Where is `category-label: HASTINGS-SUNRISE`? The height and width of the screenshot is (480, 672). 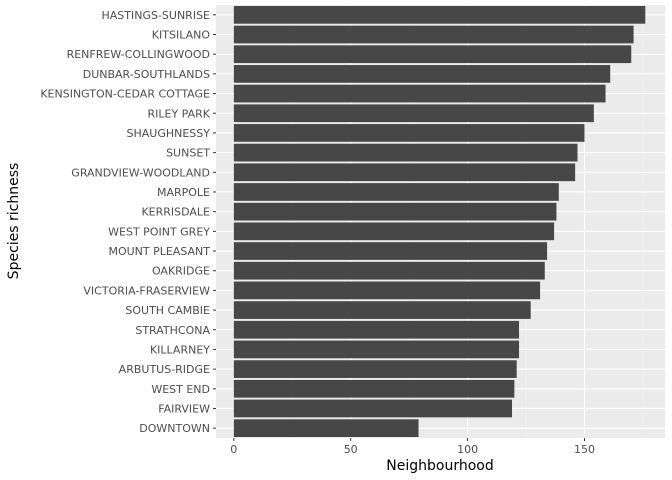
category-label: HASTINGS-SUNRISE is located at coordinates (155, 15).